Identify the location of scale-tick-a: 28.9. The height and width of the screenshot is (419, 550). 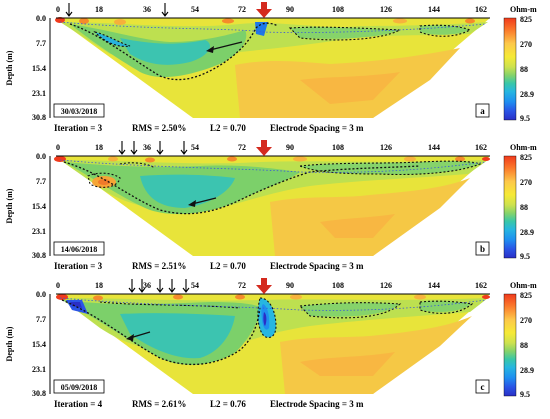
(527, 94).